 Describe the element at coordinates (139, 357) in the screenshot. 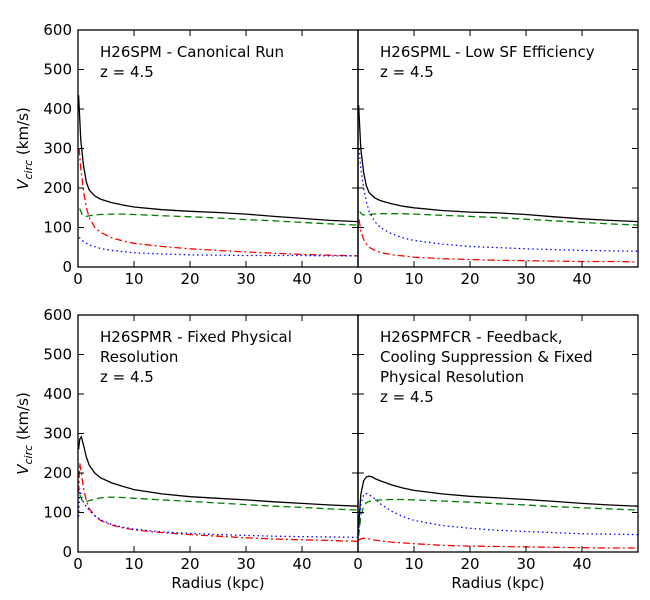

I see `panel-annotation-line: Resolution` at that location.